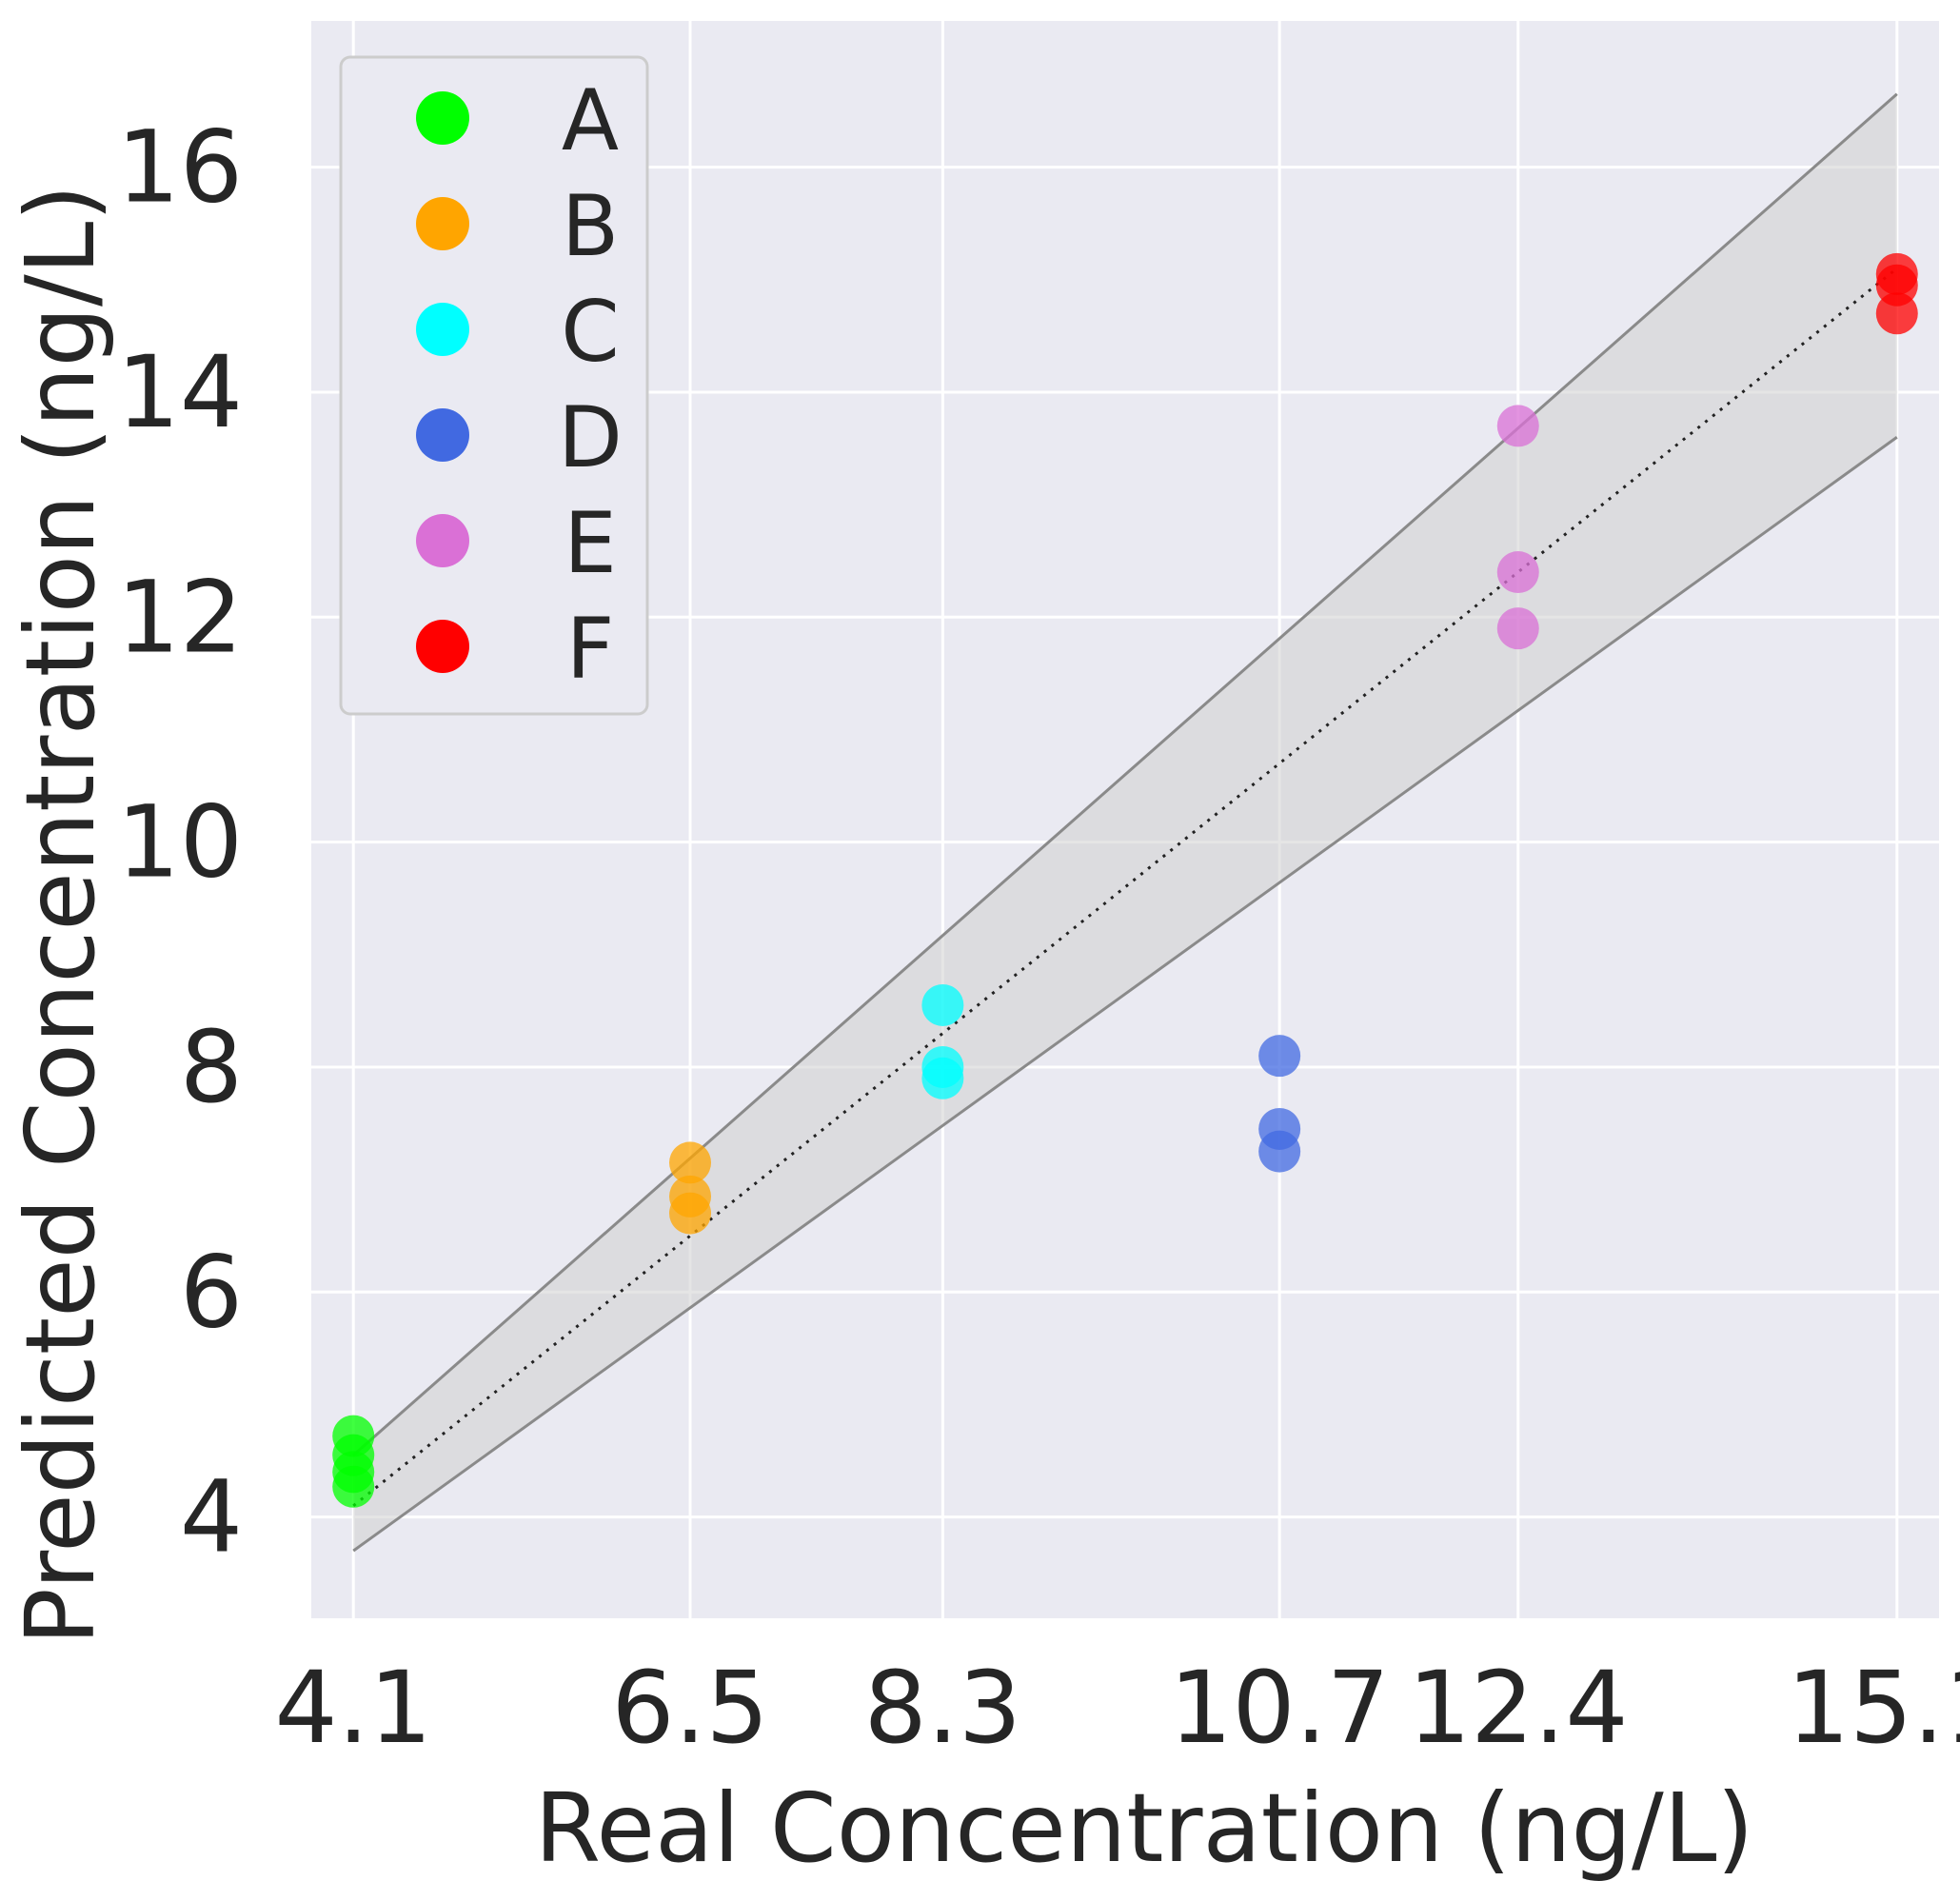  I want to click on y-tick-label: 8, so click(211, 1067).